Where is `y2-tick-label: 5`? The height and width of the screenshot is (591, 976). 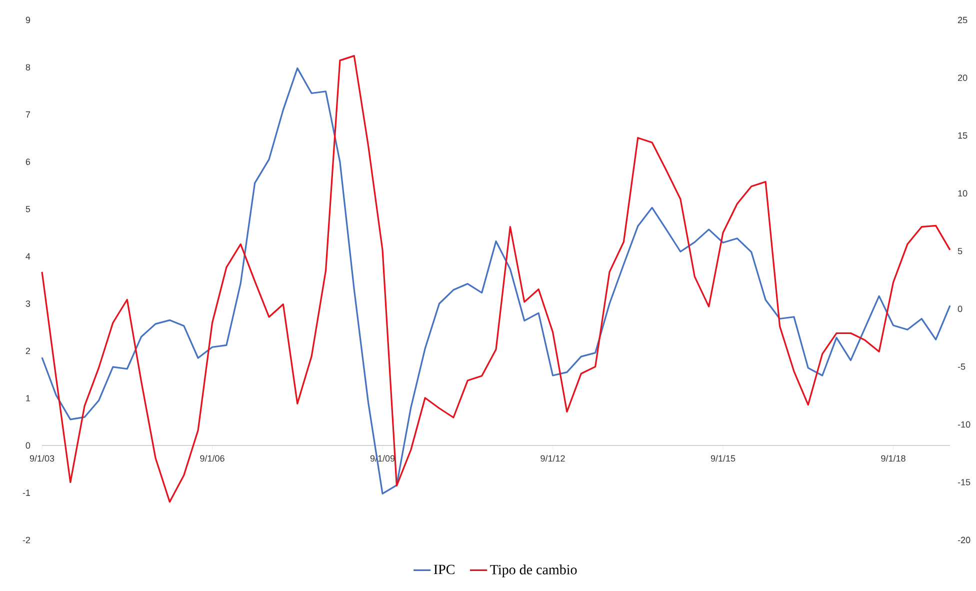
y2-tick-label: 5 is located at coordinates (960, 251).